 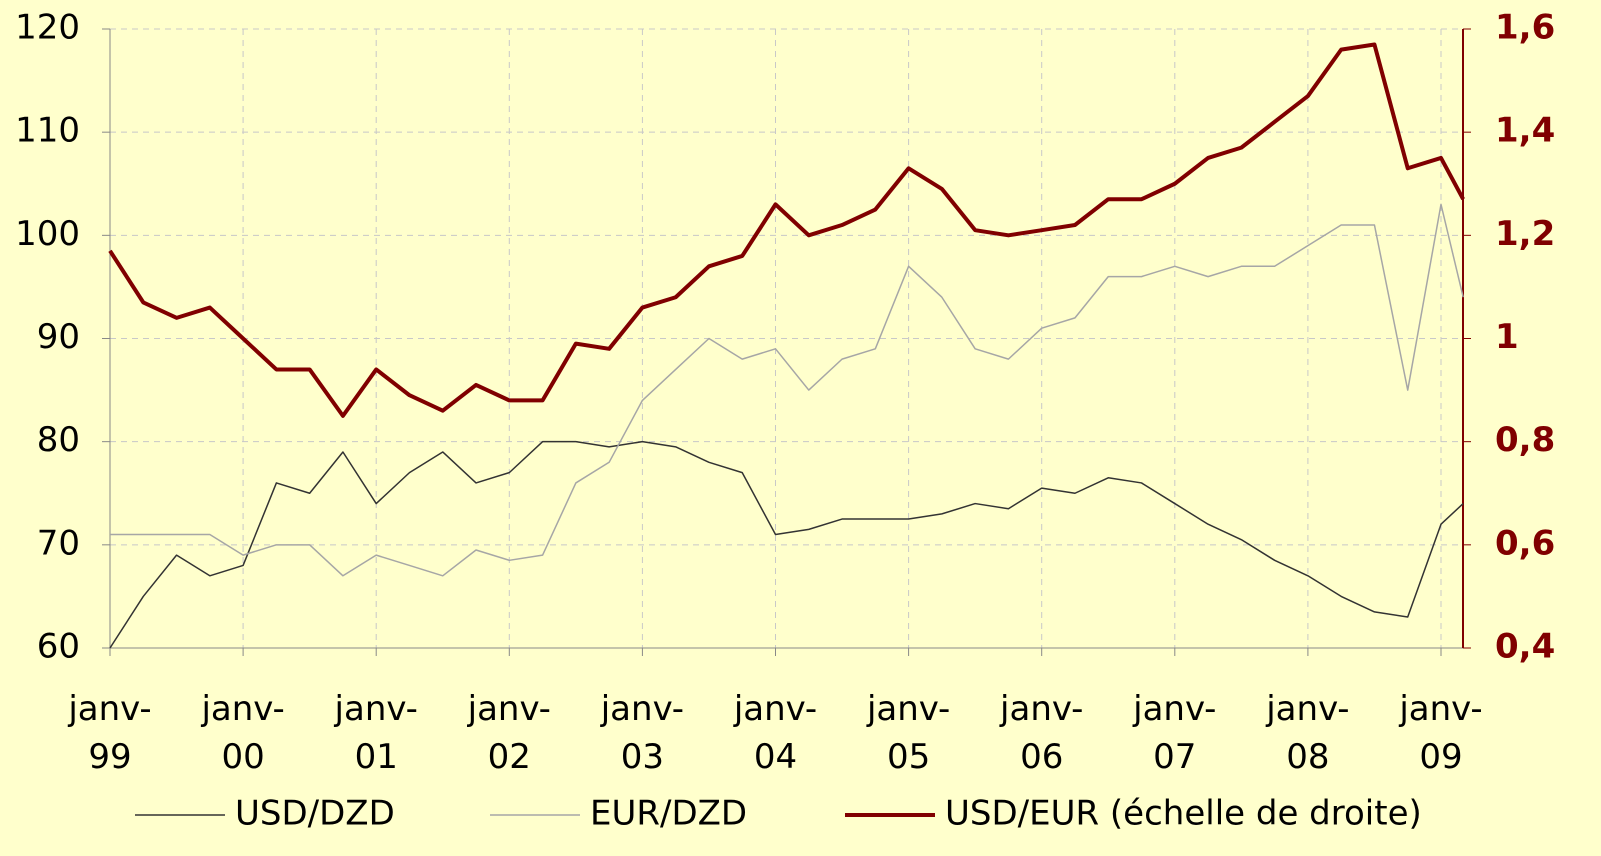 What do you see at coordinates (47, 28) in the screenshot?
I see `y-tick-label: 120` at bounding box center [47, 28].